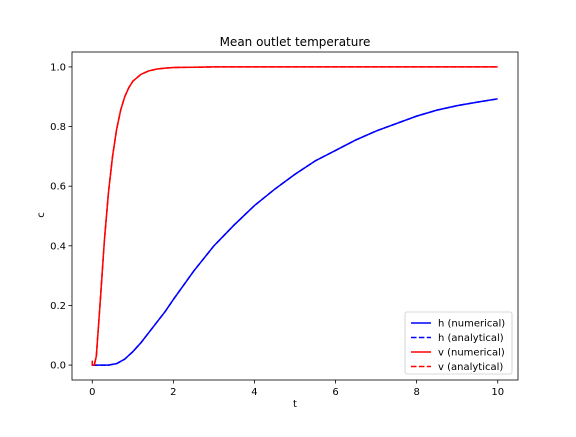 This screenshot has width=576, height=437. I want to click on y-tick-label: 1.0, so click(58, 67).